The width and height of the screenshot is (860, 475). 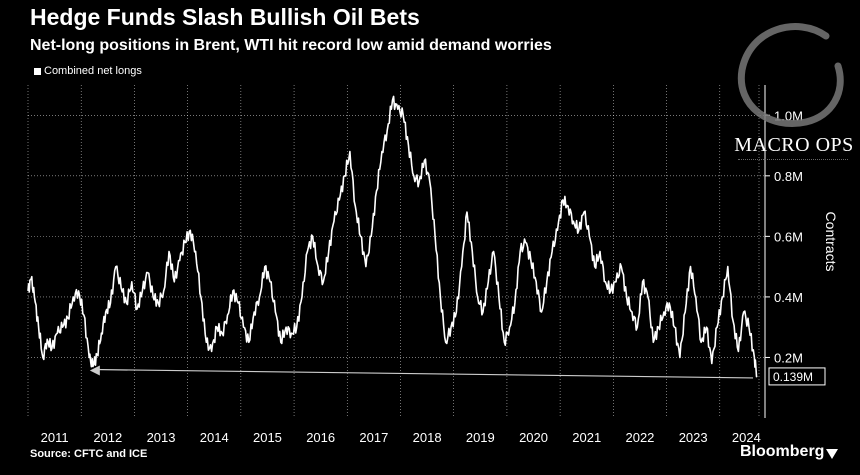 What do you see at coordinates (788, 115) in the screenshot?
I see `y-tick-label-4: 1.0M` at bounding box center [788, 115].